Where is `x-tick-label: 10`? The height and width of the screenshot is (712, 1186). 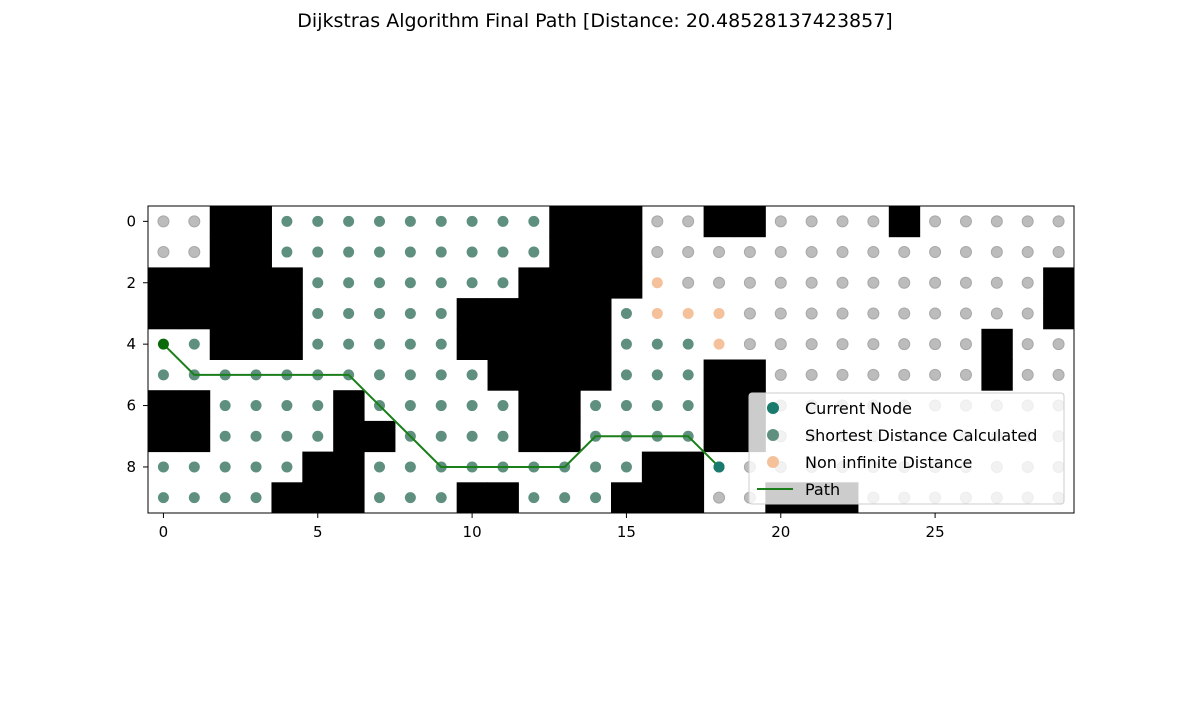 x-tick-label: 10 is located at coordinates (472, 532).